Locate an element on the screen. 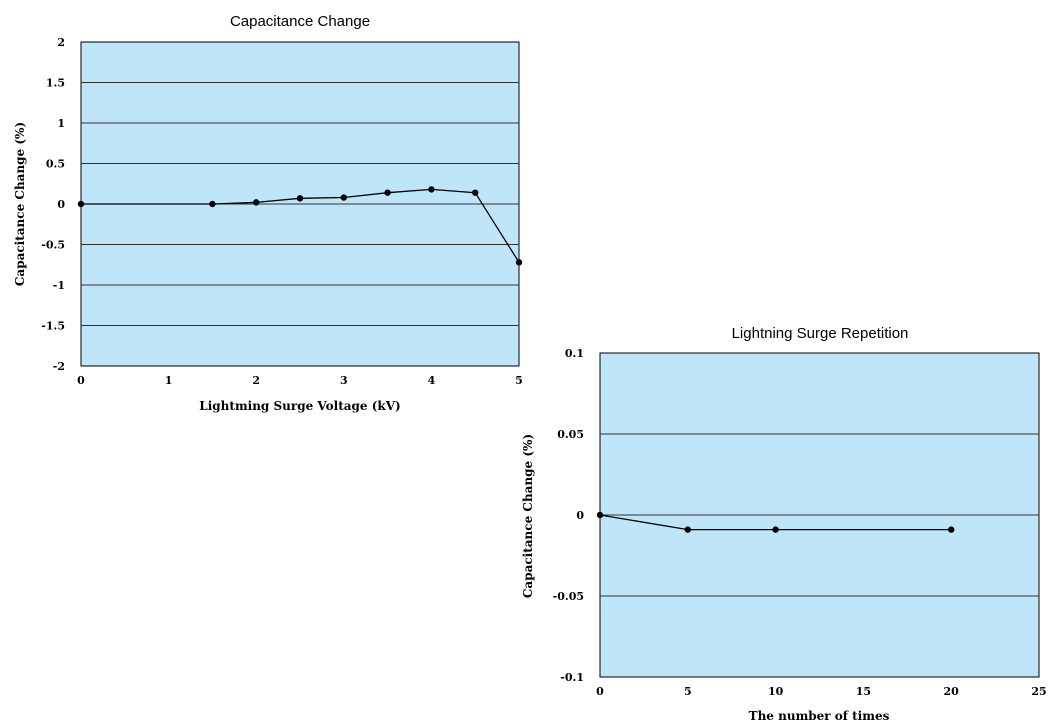 The width and height of the screenshot is (1050, 727). y-tick-label: 0.05 is located at coordinates (570, 434).